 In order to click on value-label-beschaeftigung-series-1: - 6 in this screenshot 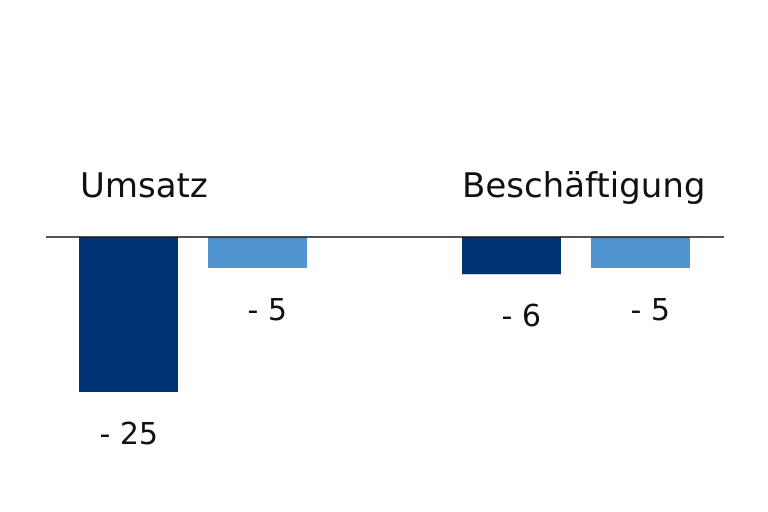, I will do `click(521, 316)`.